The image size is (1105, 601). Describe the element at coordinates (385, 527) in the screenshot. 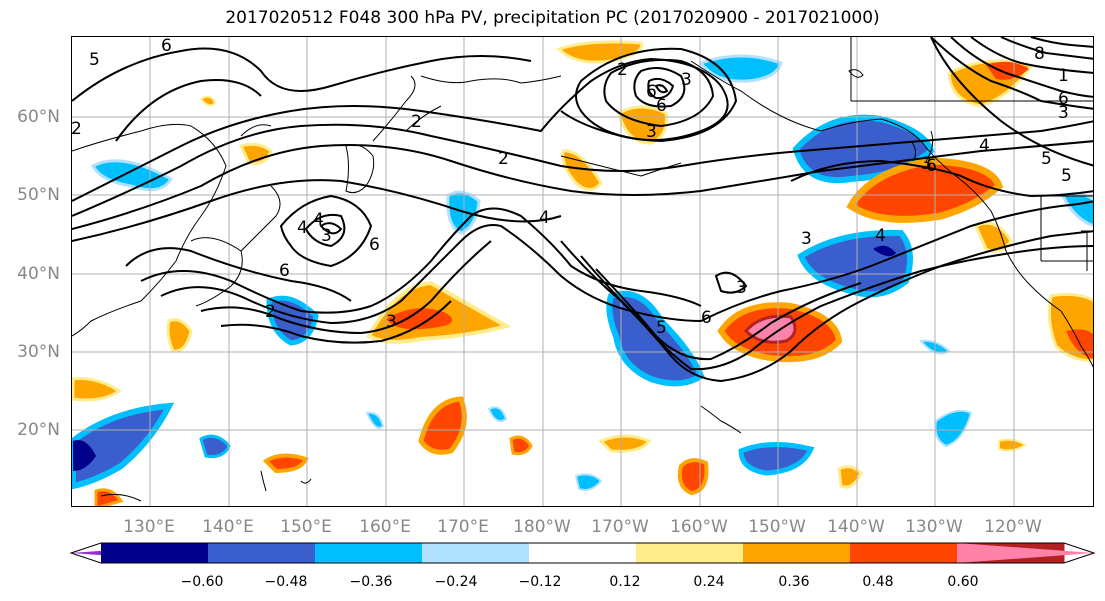

I see `lon-tick-label: 160°E` at that location.